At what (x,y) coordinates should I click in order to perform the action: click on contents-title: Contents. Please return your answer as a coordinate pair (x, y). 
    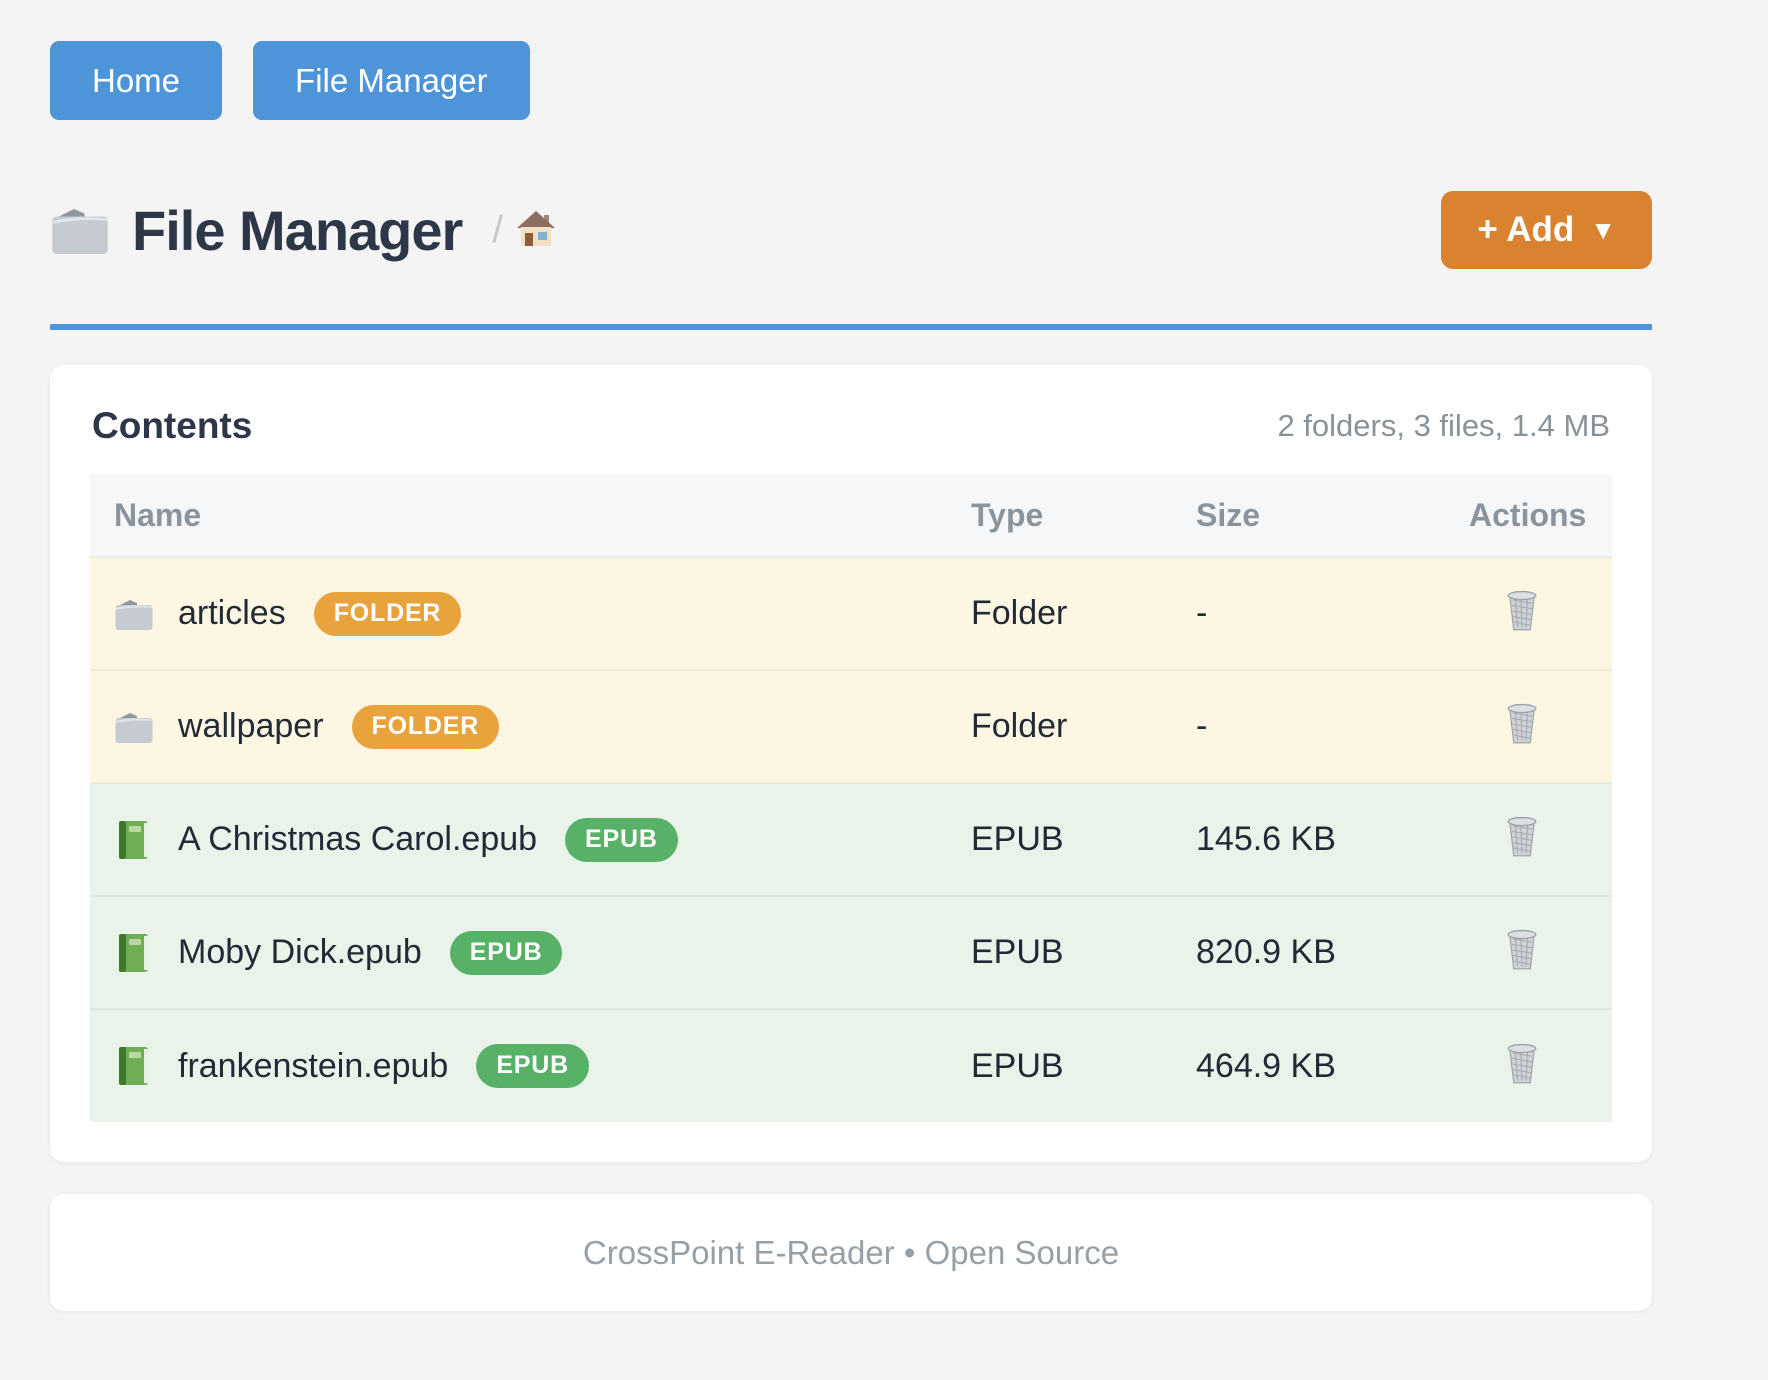
    Looking at the image, I should click on (172, 425).